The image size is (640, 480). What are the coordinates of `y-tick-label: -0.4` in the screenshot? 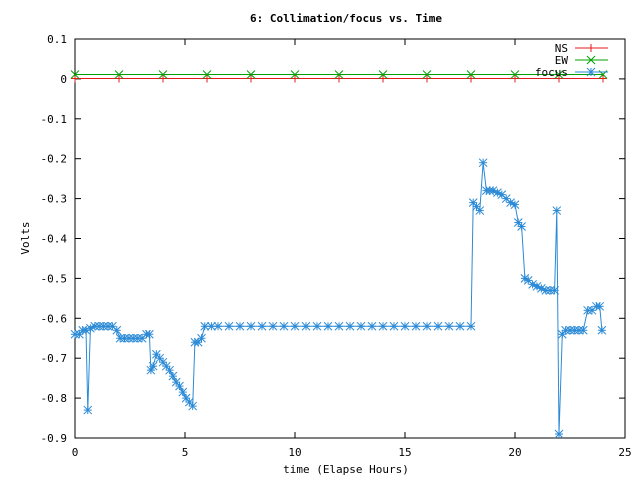 It's located at (54, 239).